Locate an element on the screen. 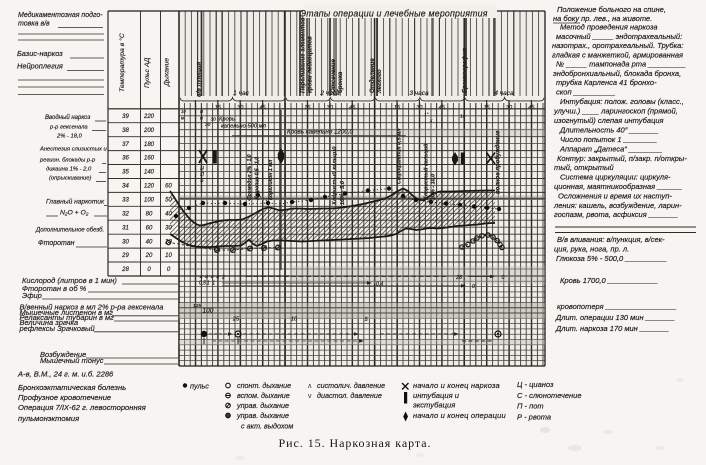 The image size is (706, 465). svg-text: 15 is located at coordinates (218, 108).